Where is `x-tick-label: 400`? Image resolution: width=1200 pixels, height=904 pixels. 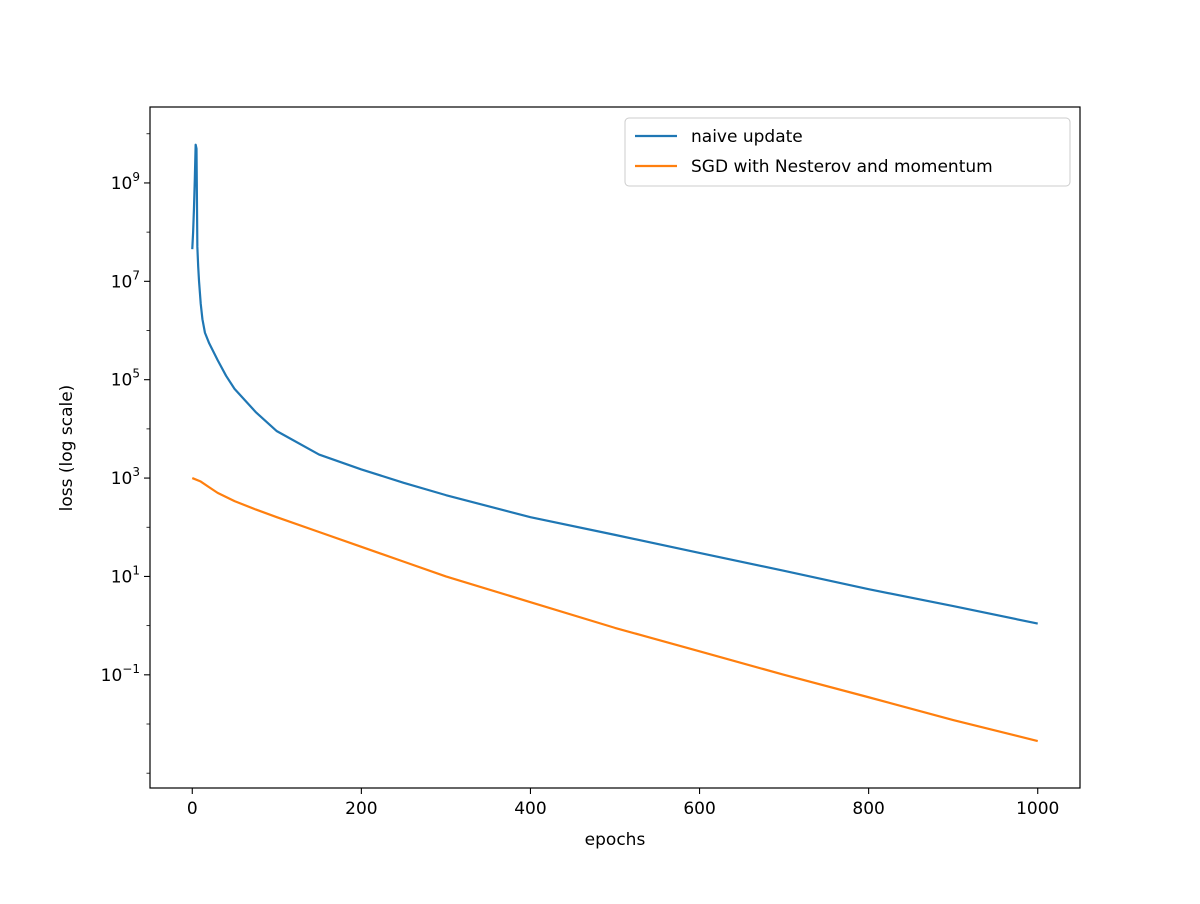 x-tick-label: 400 is located at coordinates (530, 809).